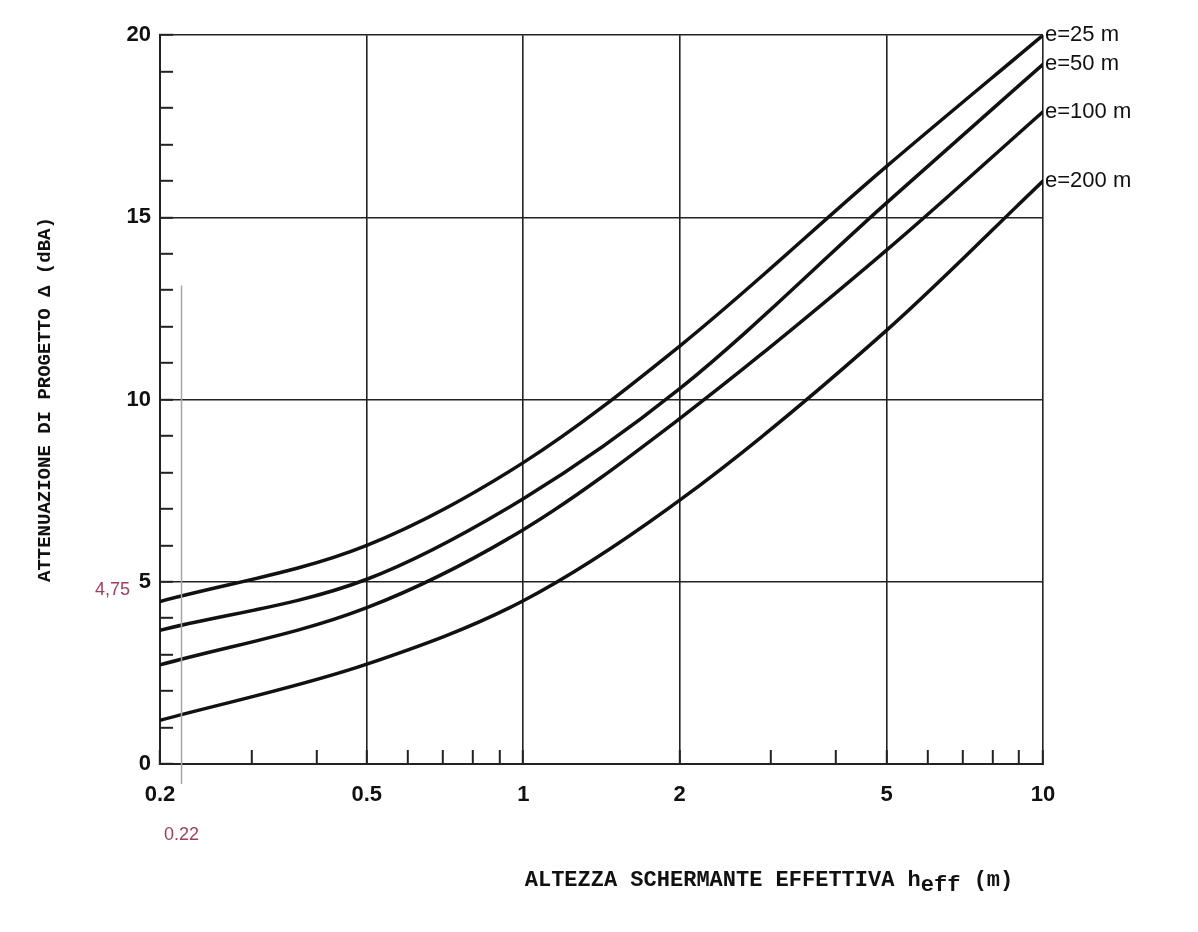  What do you see at coordinates (886, 794) in the screenshot?
I see `x-tick-label: 5` at bounding box center [886, 794].